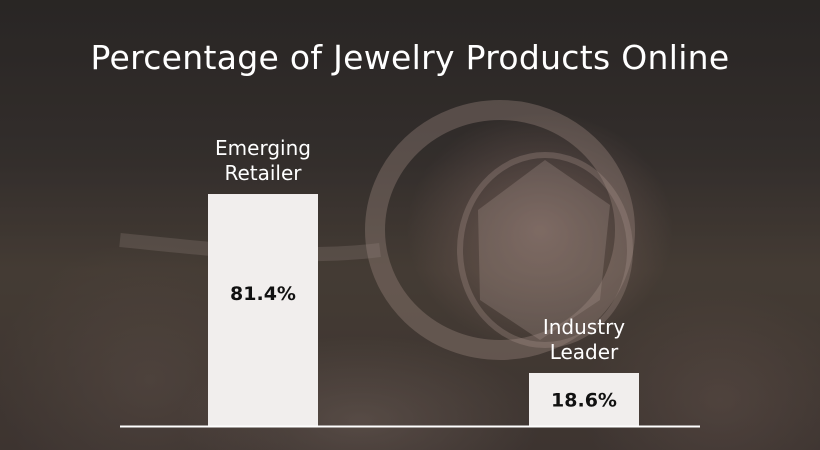  Describe the element at coordinates (263, 160) in the screenshot. I see `category-label-1: Emerging Retailer` at that location.